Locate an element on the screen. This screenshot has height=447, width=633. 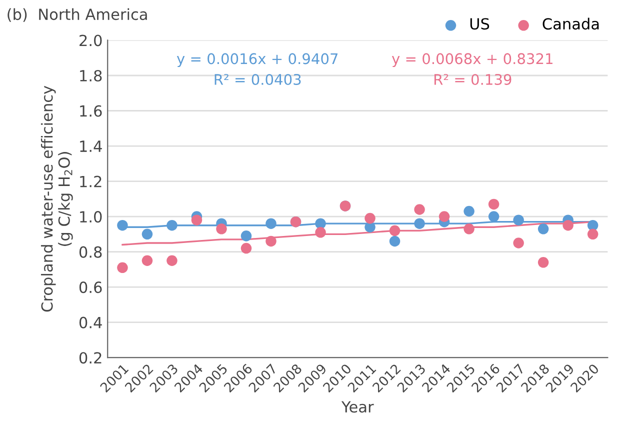
y-tick-label: 2.0 is located at coordinates (91, 40).